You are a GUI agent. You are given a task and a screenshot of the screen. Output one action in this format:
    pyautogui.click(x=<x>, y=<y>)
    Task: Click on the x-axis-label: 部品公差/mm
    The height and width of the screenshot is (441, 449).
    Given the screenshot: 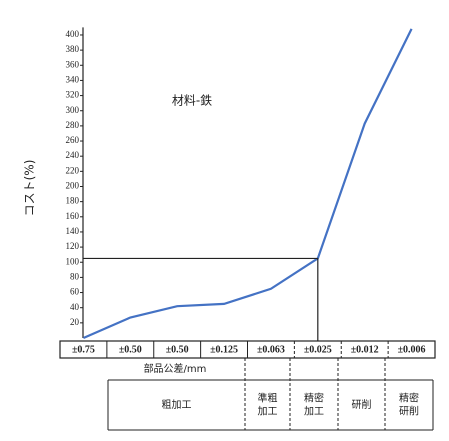 What is the action you would take?
    pyautogui.click(x=175, y=368)
    